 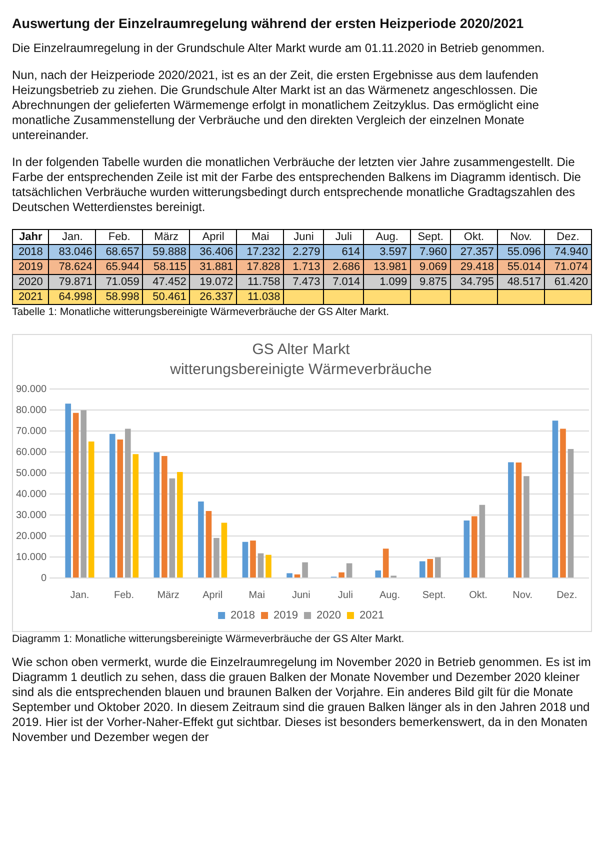 I want to click on text: 2021, so click(x=30, y=297).